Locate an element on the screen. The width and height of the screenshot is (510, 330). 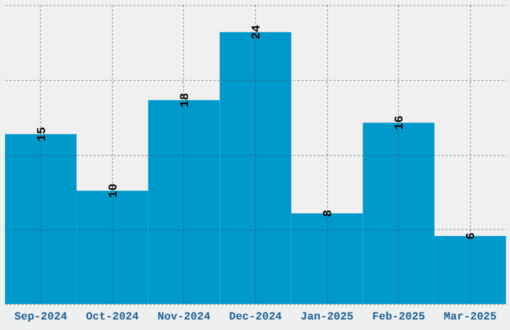
x-tick-label: Sep-2024 is located at coordinates (41, 318).